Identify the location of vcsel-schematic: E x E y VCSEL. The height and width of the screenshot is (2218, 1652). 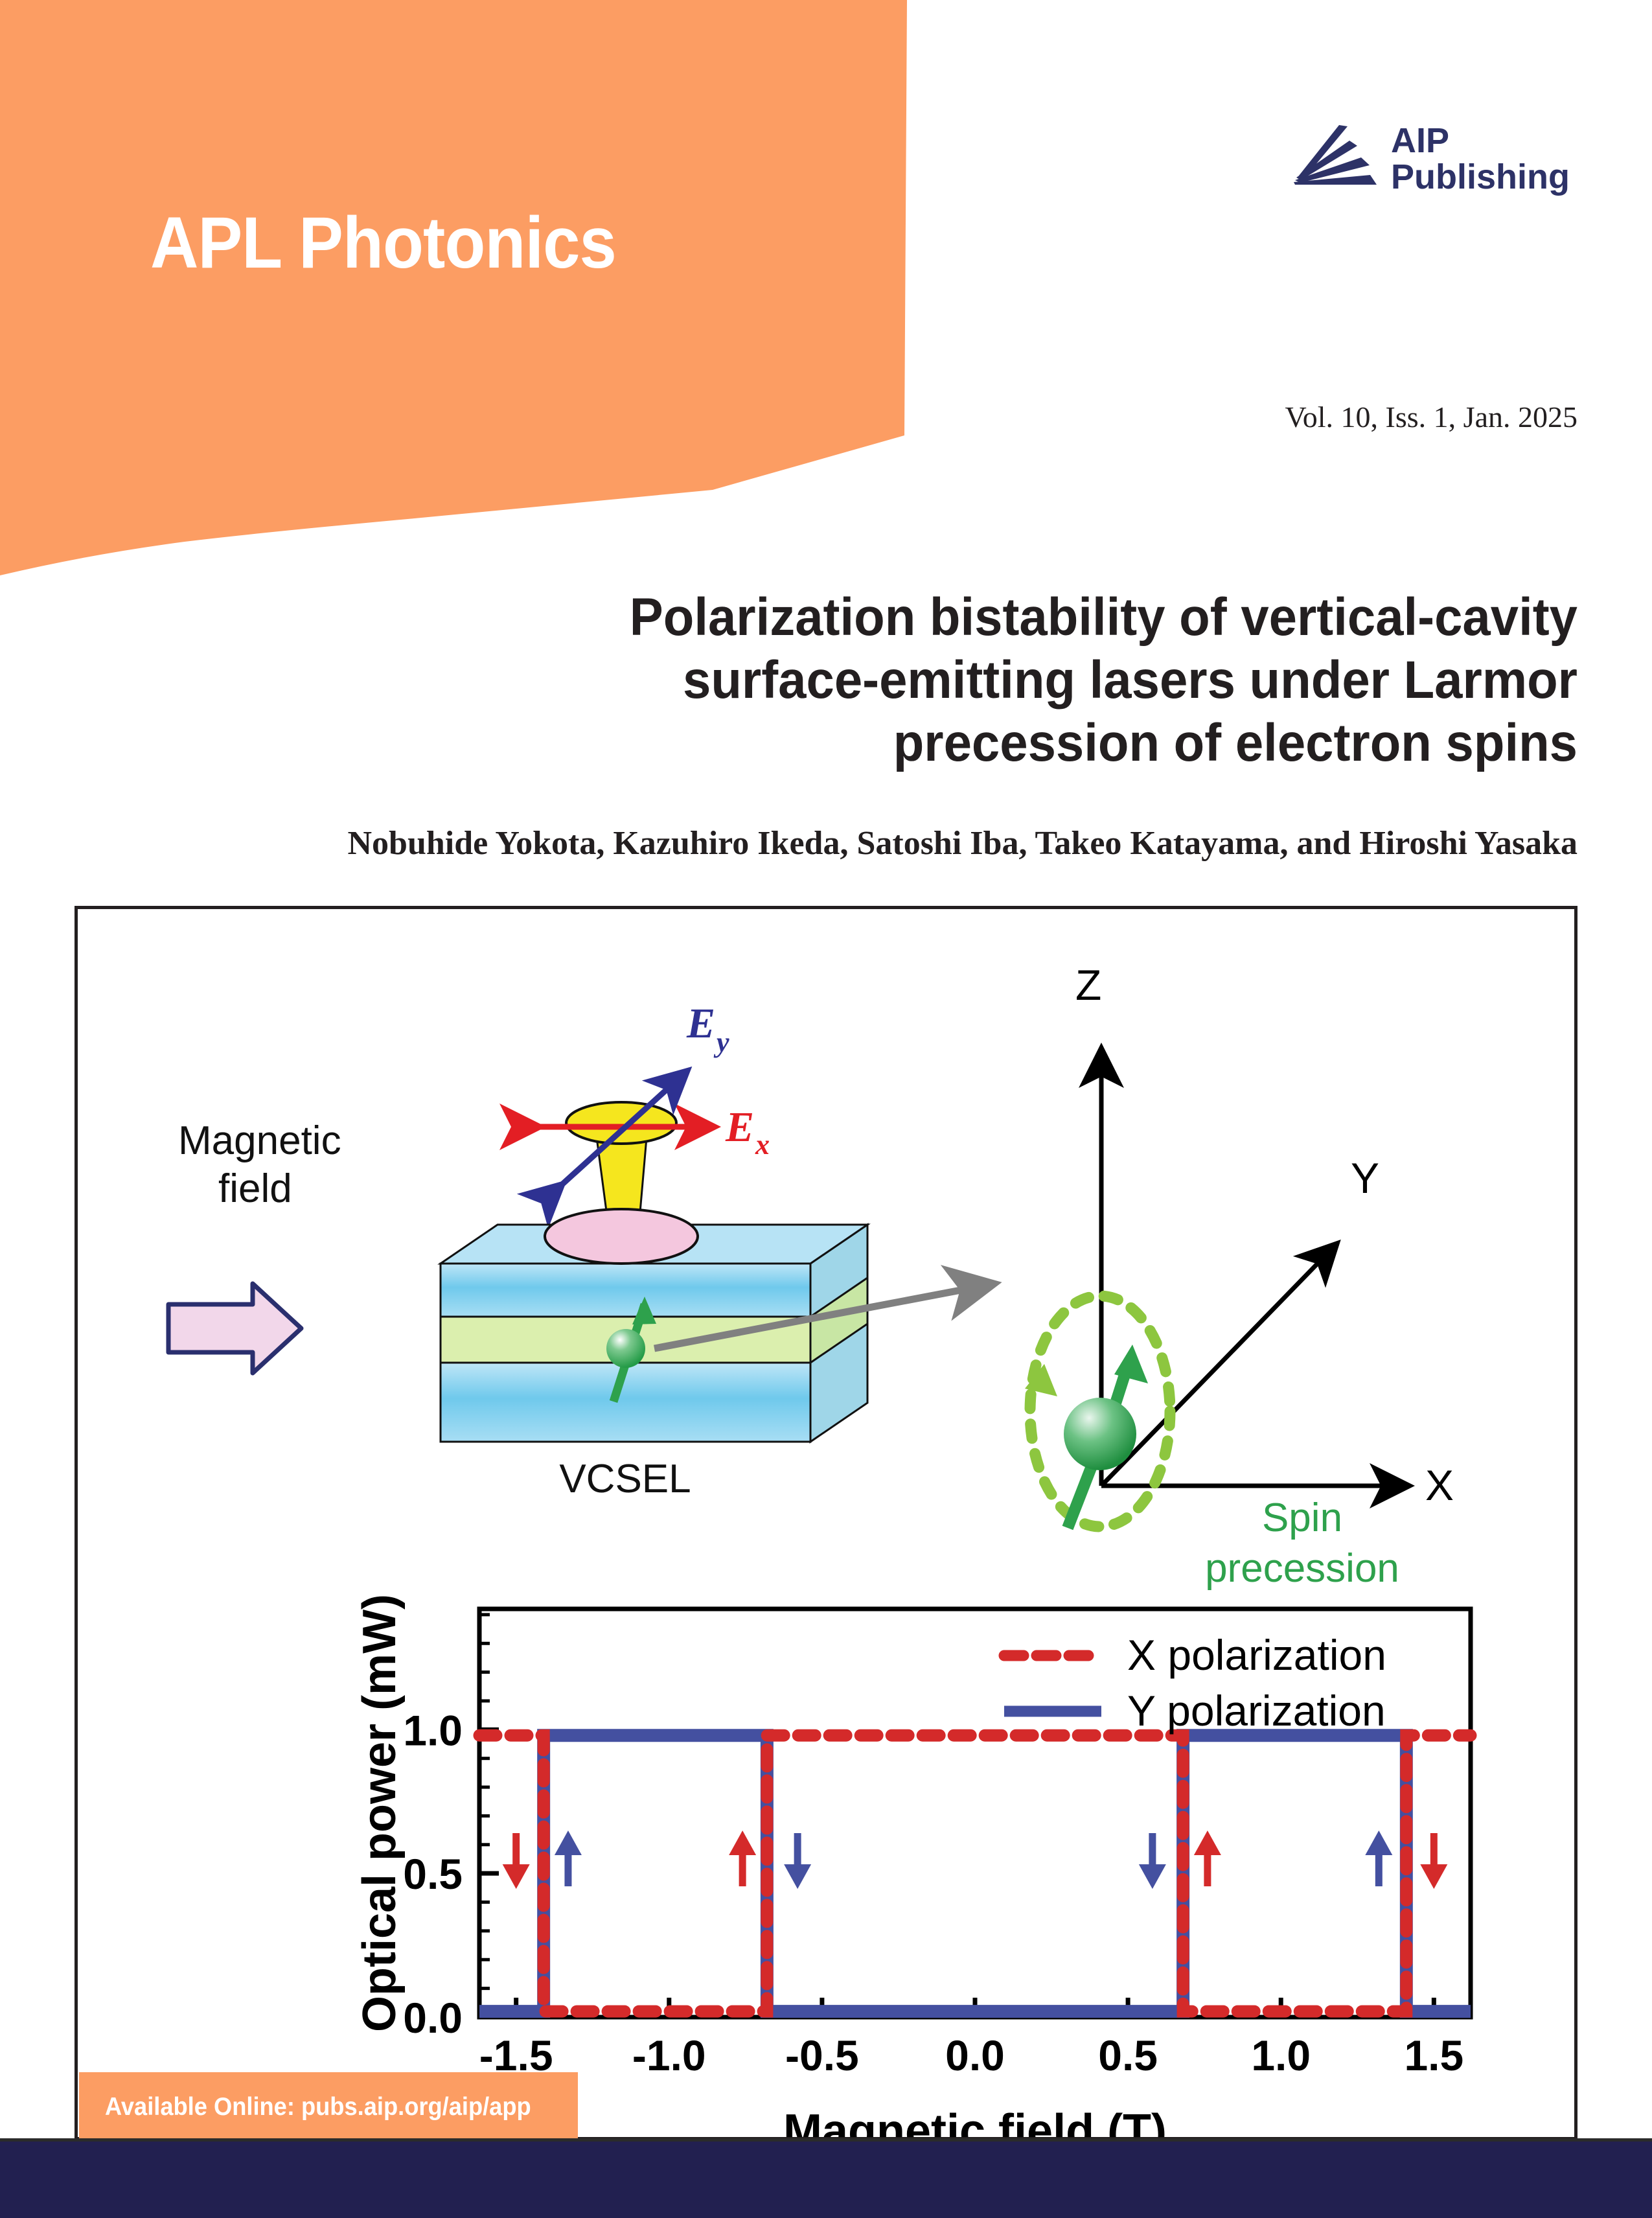
(584, 1250).